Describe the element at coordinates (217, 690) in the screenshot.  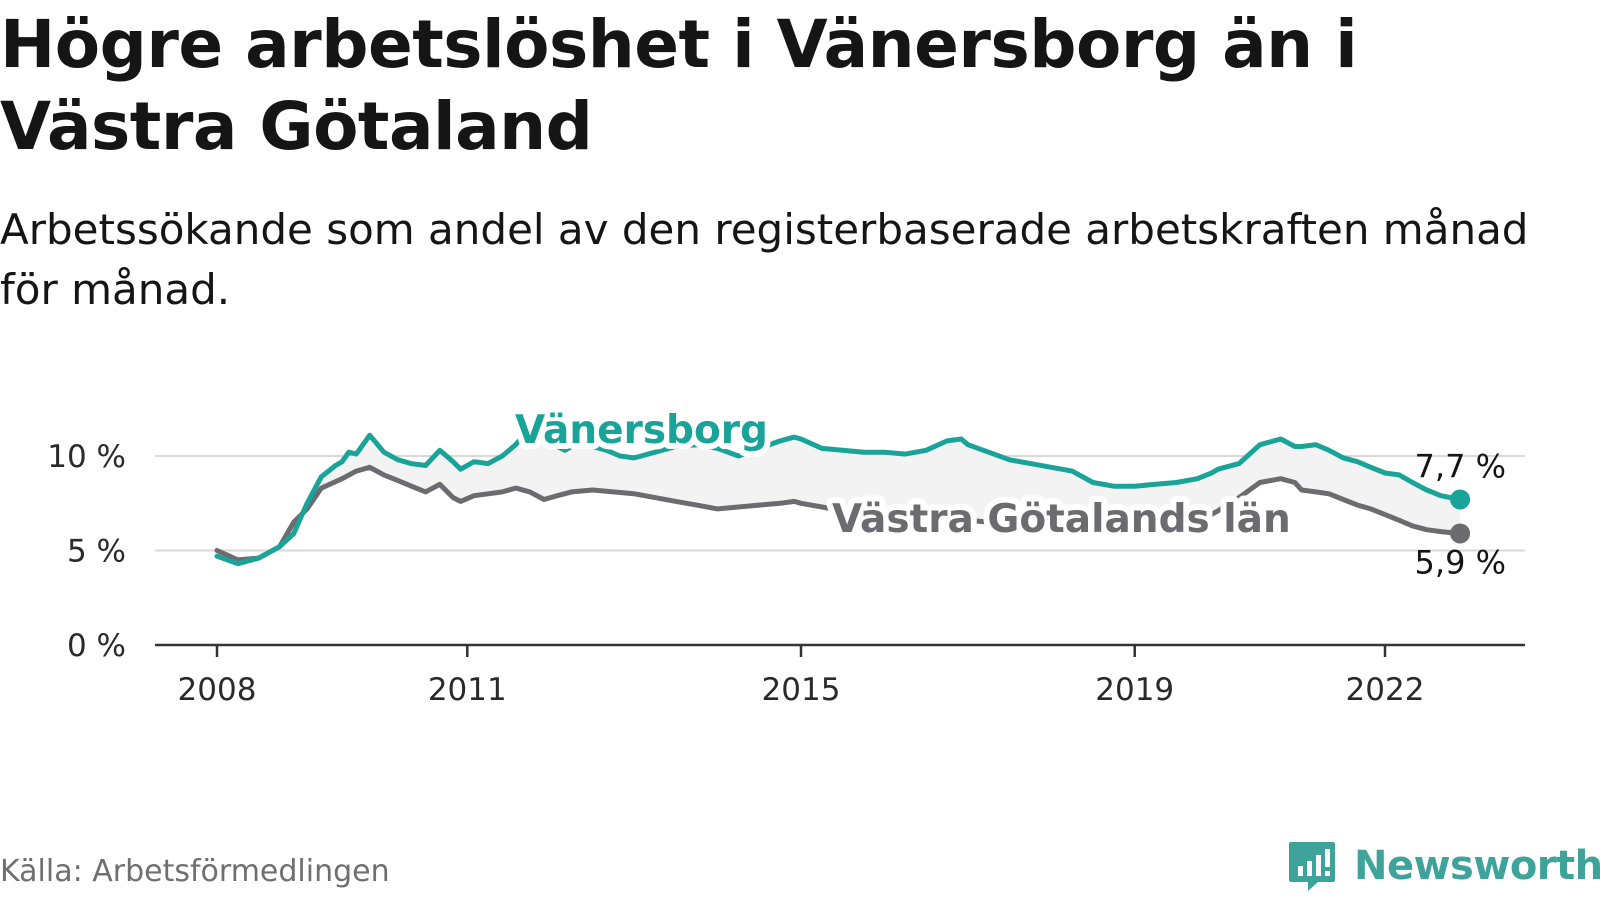
I see `x-tick-label: 2008` at that location.